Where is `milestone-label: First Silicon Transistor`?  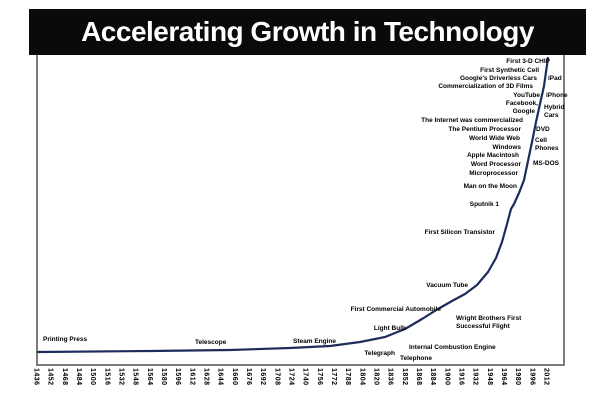
milestone-label: First Silicon Transistor is located at coordinates (459, 232).